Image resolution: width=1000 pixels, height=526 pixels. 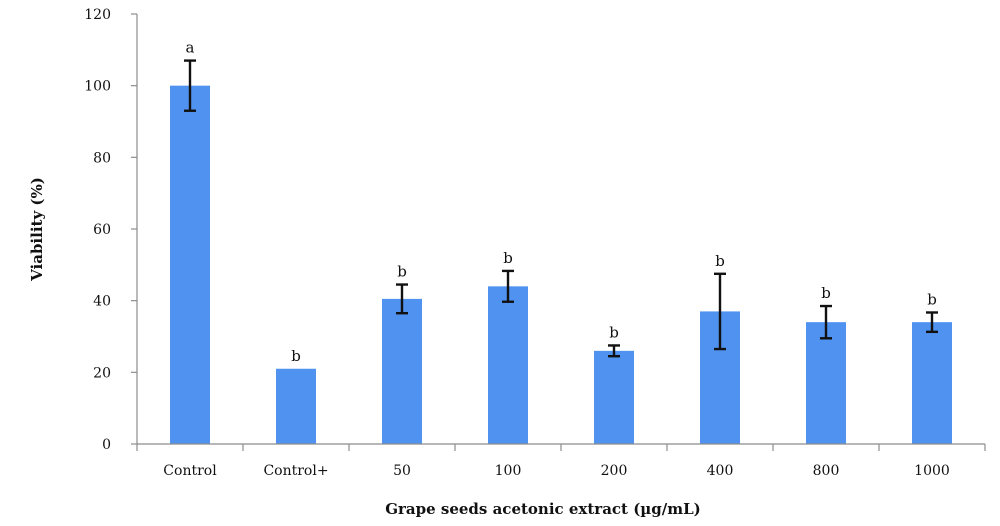 I want to click on y-tick-label: 40, so click(x=102, y=302).